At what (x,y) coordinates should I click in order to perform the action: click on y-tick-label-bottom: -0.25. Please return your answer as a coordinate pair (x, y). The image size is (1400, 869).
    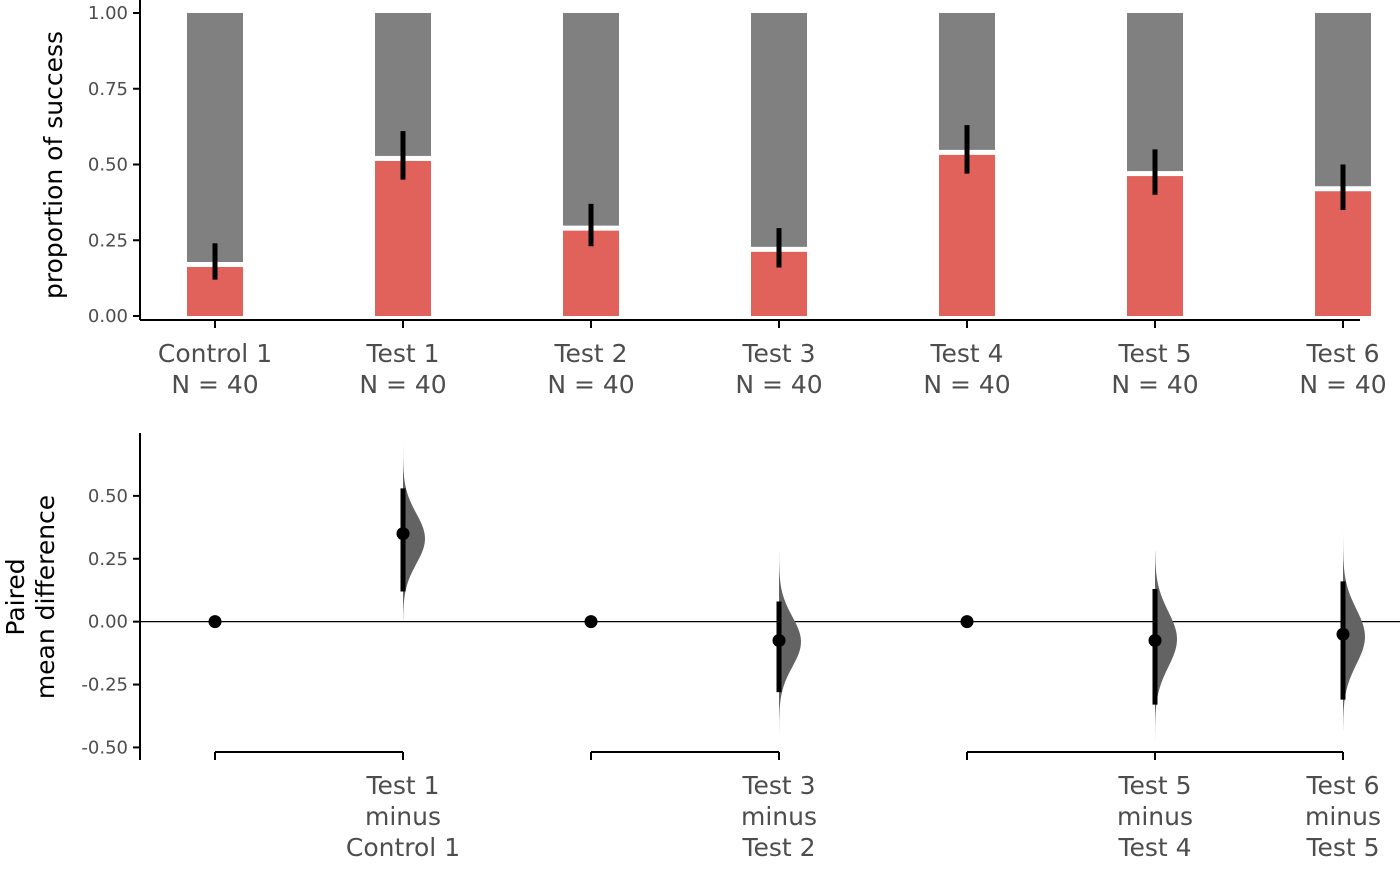
    Looking at the image, I should click on (104, 685).